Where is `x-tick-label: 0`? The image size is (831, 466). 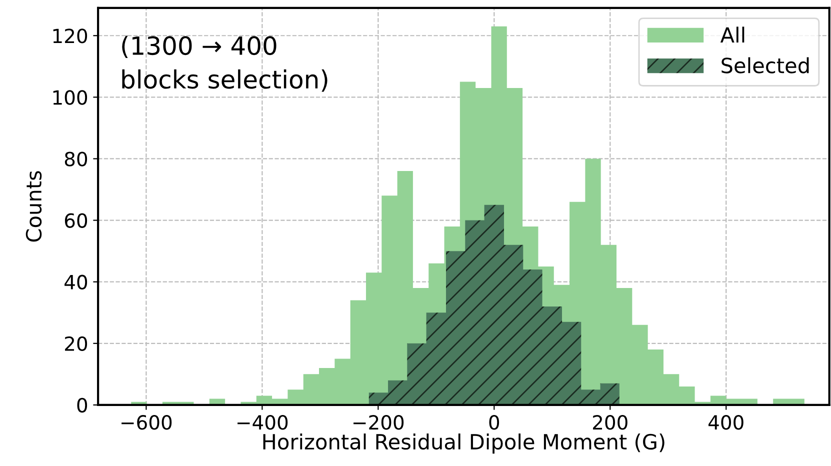
x-tick-label: 0 is located at coordinates (494, 422).